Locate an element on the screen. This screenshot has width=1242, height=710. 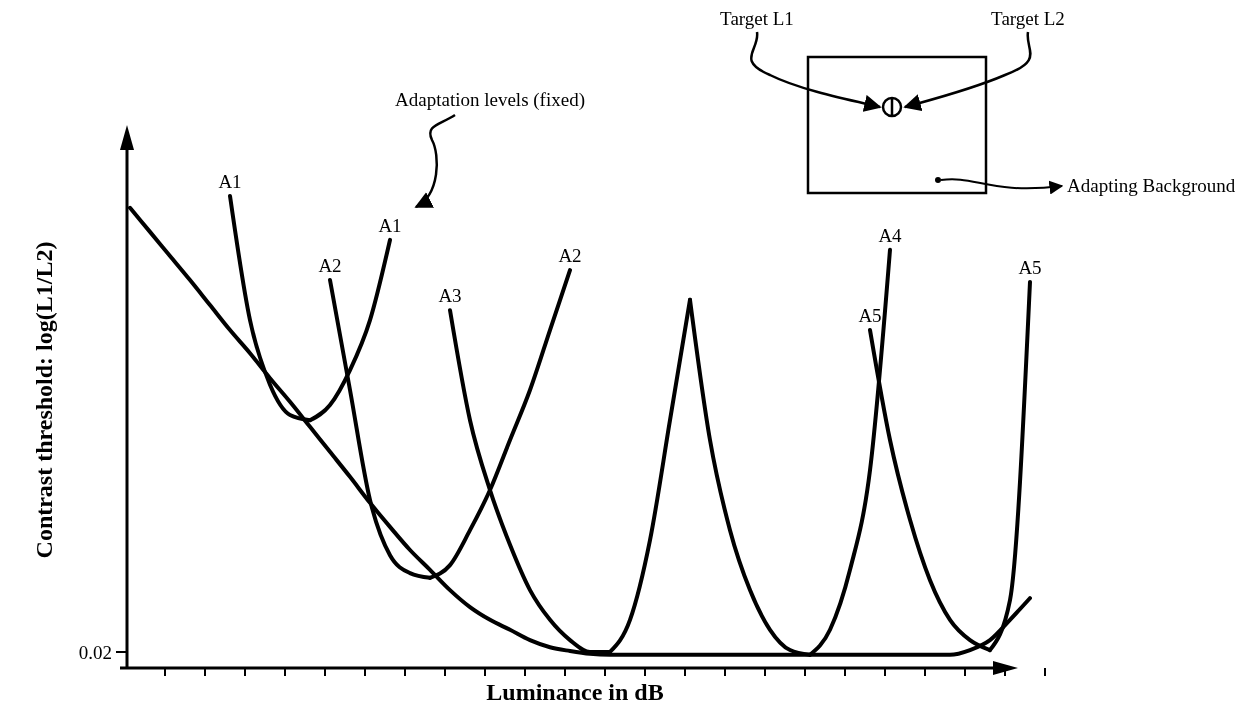
text: Adapting Background is located at coordinates (1151, 185).